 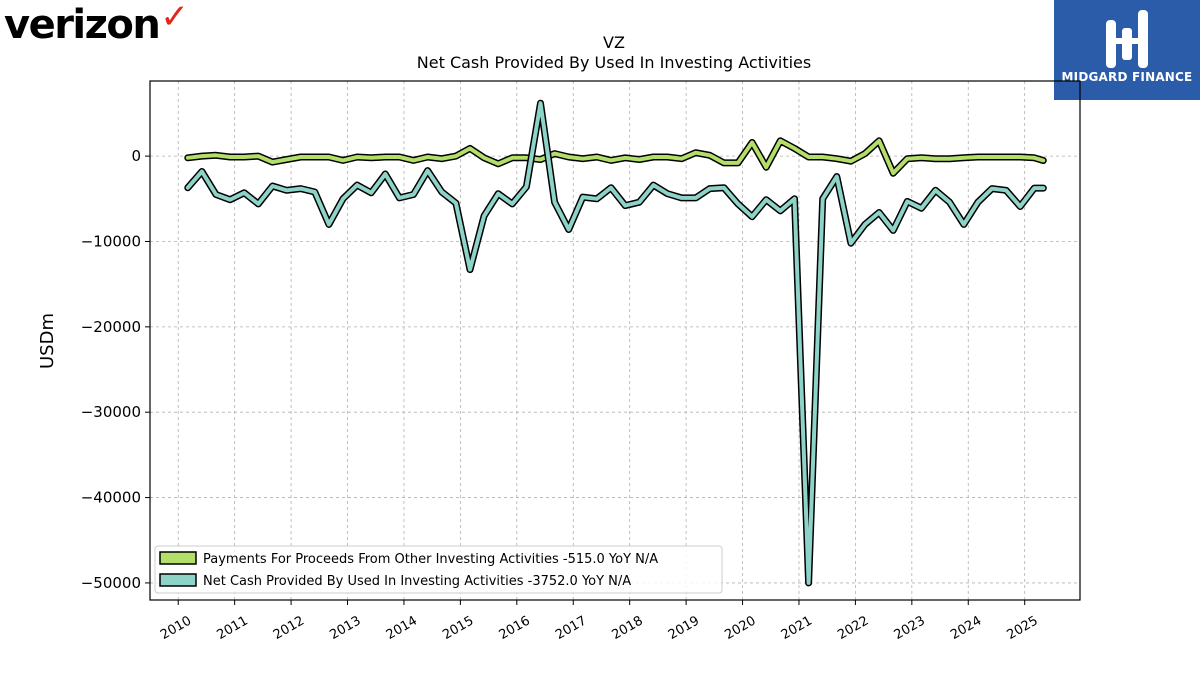 What do you see at coordinates (111, 412) in the screenshot?
I see `y-tick-label: −30000` at bounding box center [111, 412].